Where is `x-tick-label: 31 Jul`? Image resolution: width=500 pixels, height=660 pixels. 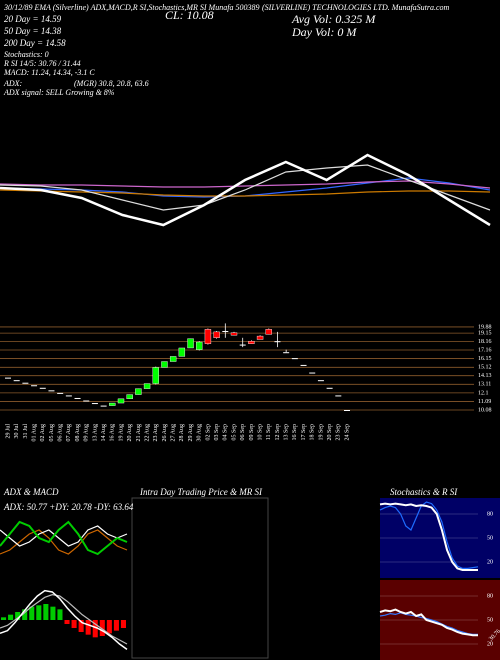
x-tick-label: 31 Jul is located at coordinates (26, 431).